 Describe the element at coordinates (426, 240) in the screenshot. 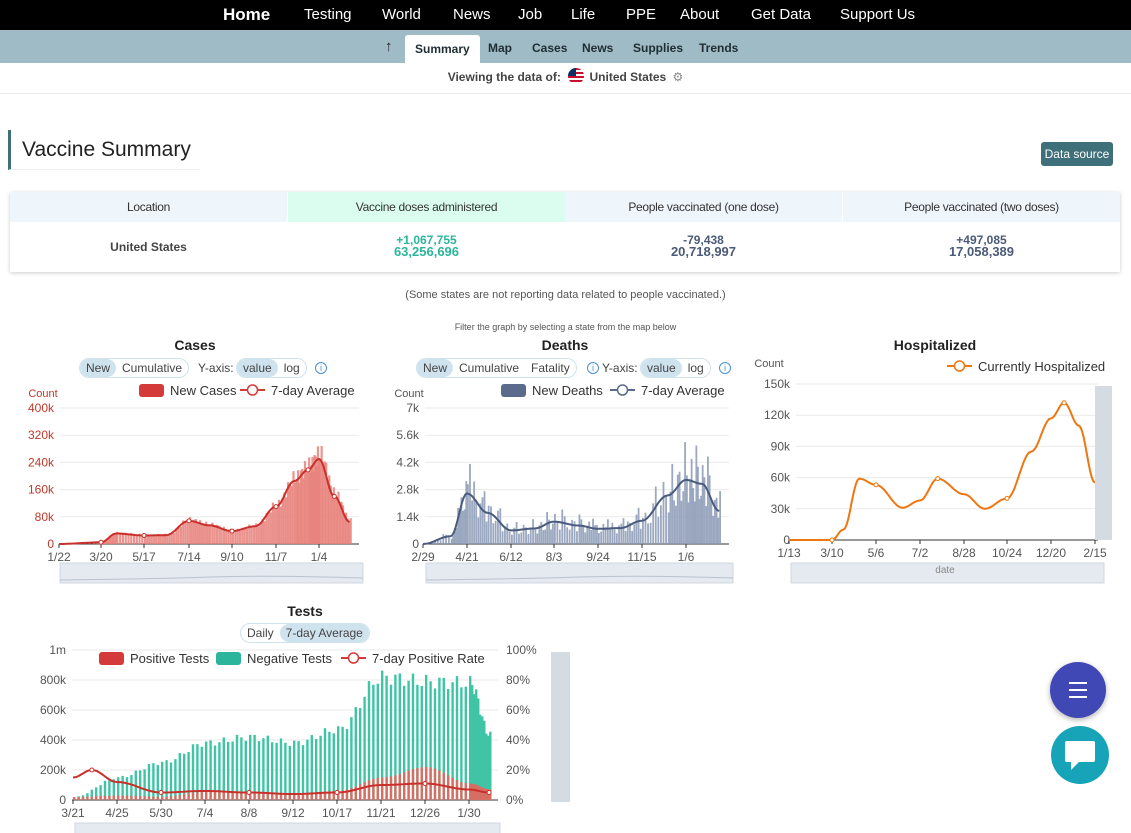

I see `doses-delta: +1,067,755` at that location.